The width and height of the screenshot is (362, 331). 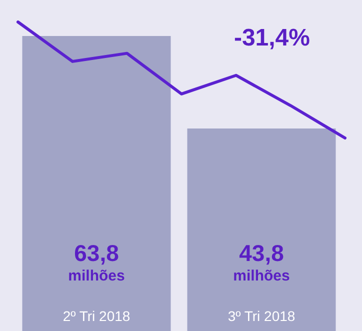 I want to click on annotation: -31,4%, so click(x=272, y=38).